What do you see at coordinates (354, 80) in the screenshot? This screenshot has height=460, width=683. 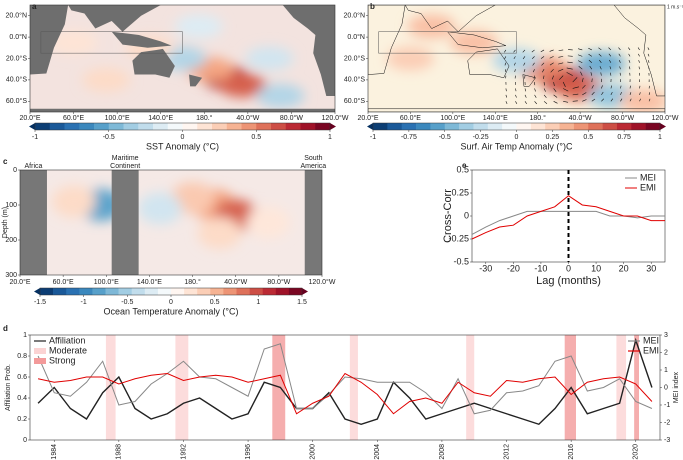 I see `y-tick-label: 40.0°S` at bounding box center [354, 80].